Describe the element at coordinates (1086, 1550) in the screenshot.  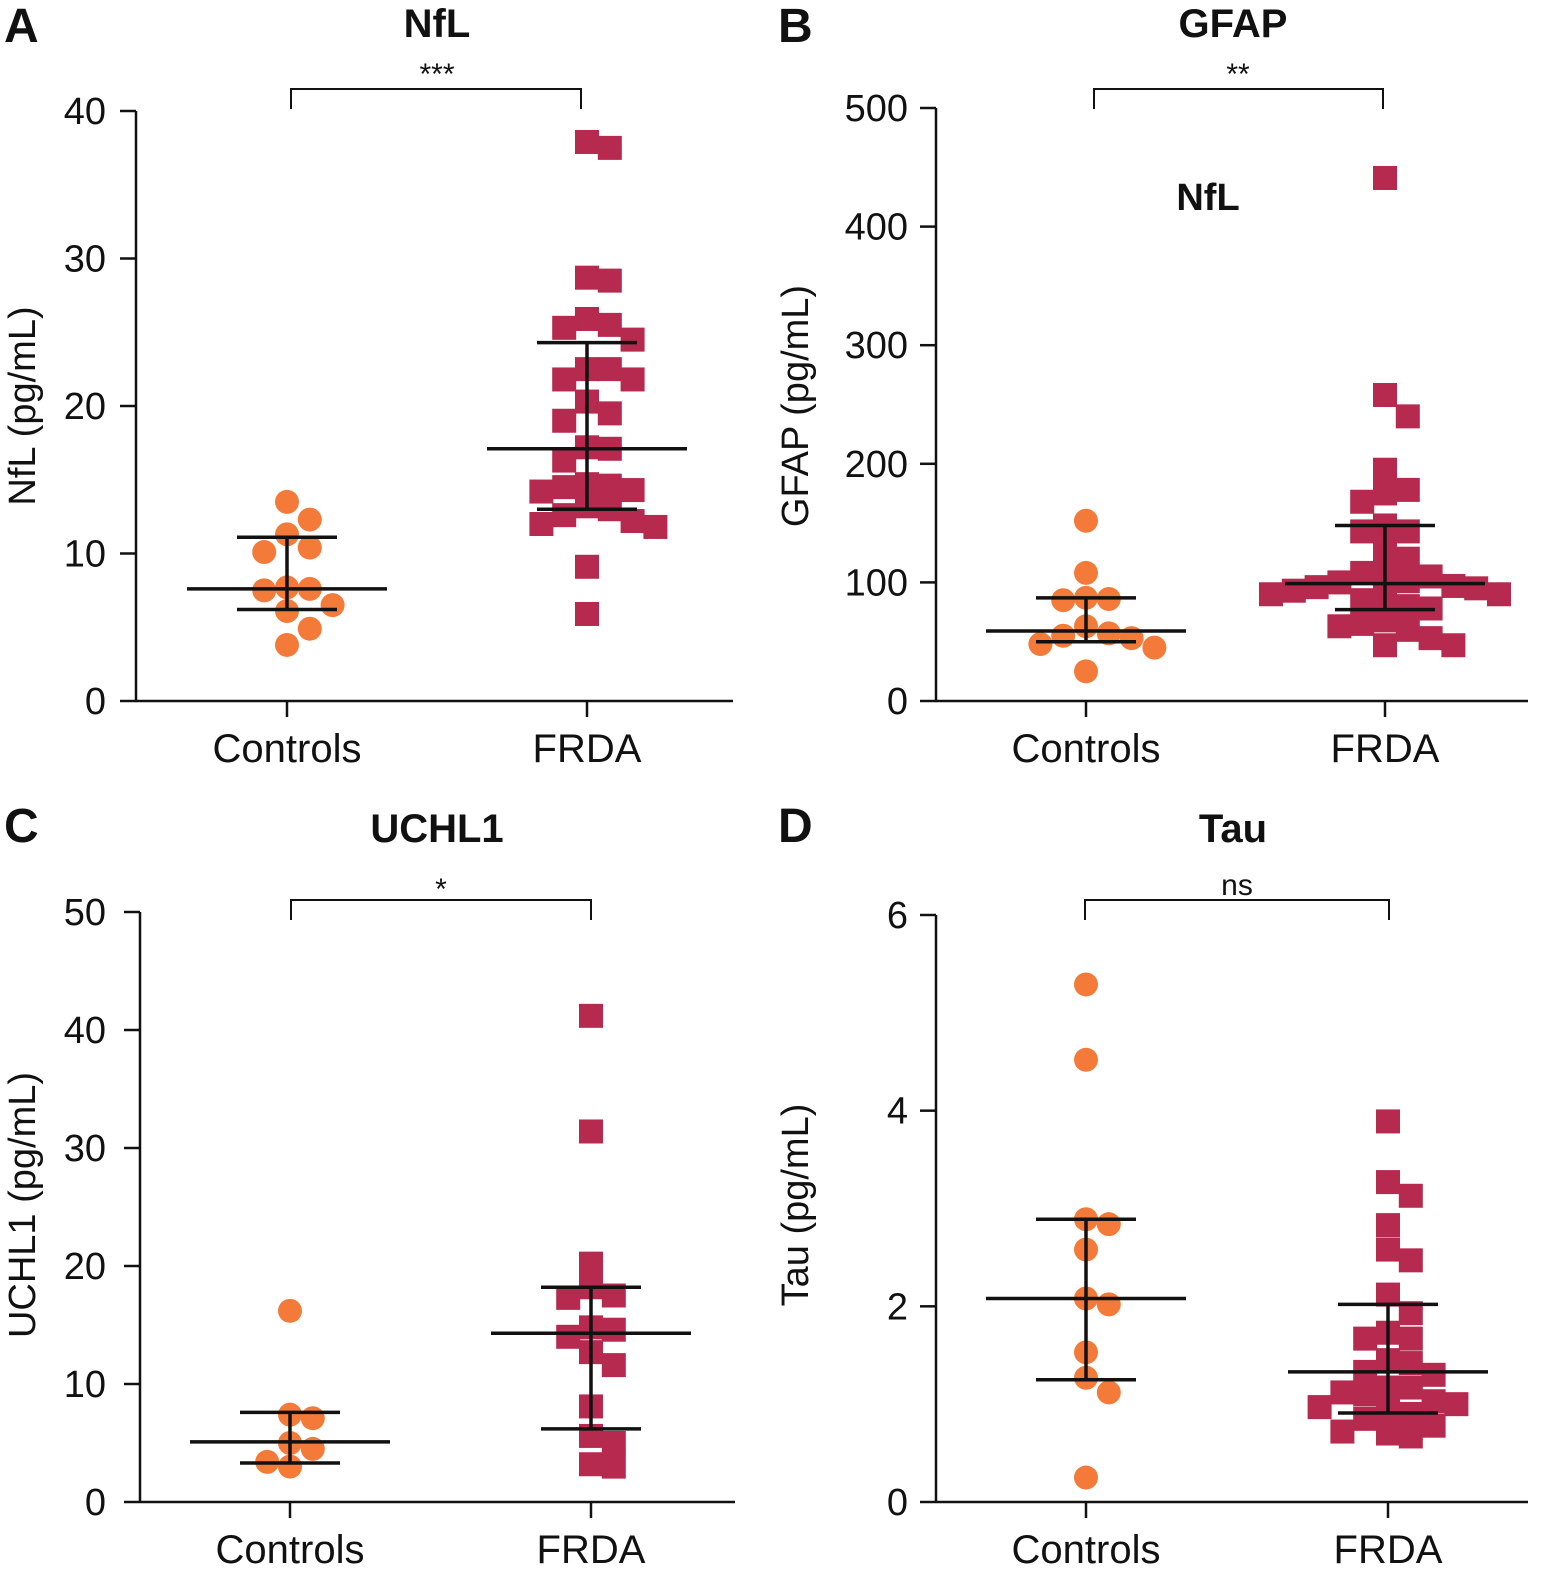
I see `panel-d-x-tick-label: Controls` at that location.